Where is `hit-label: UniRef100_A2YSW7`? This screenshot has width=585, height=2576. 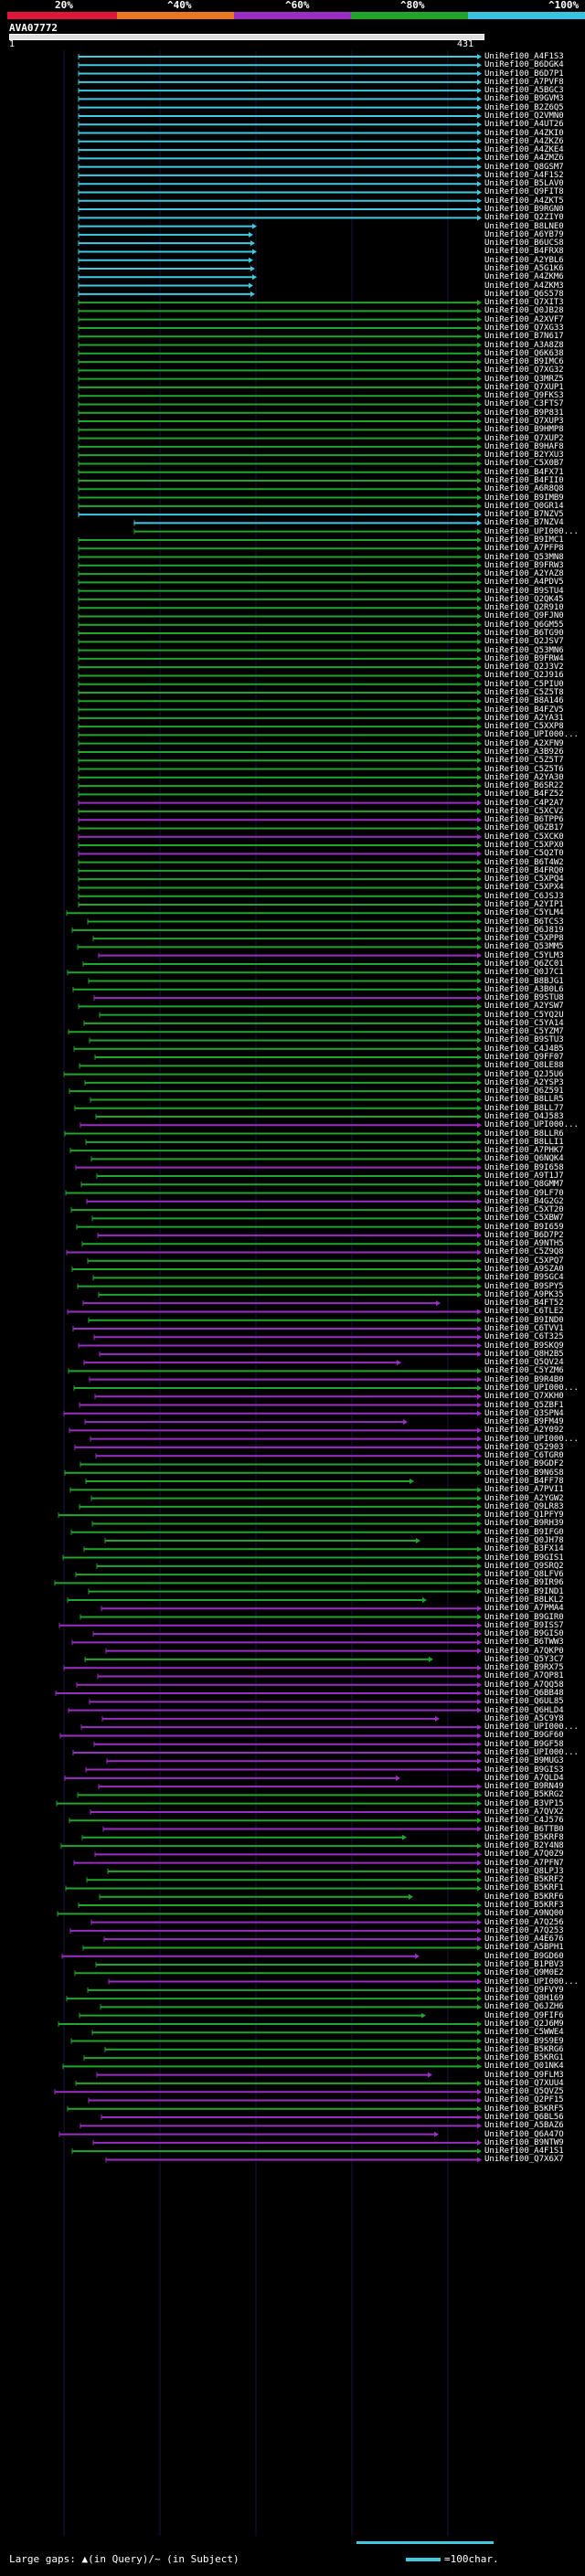 hit-label: UniRef100_A2YSW7 is located at coordinates (524, 1007).